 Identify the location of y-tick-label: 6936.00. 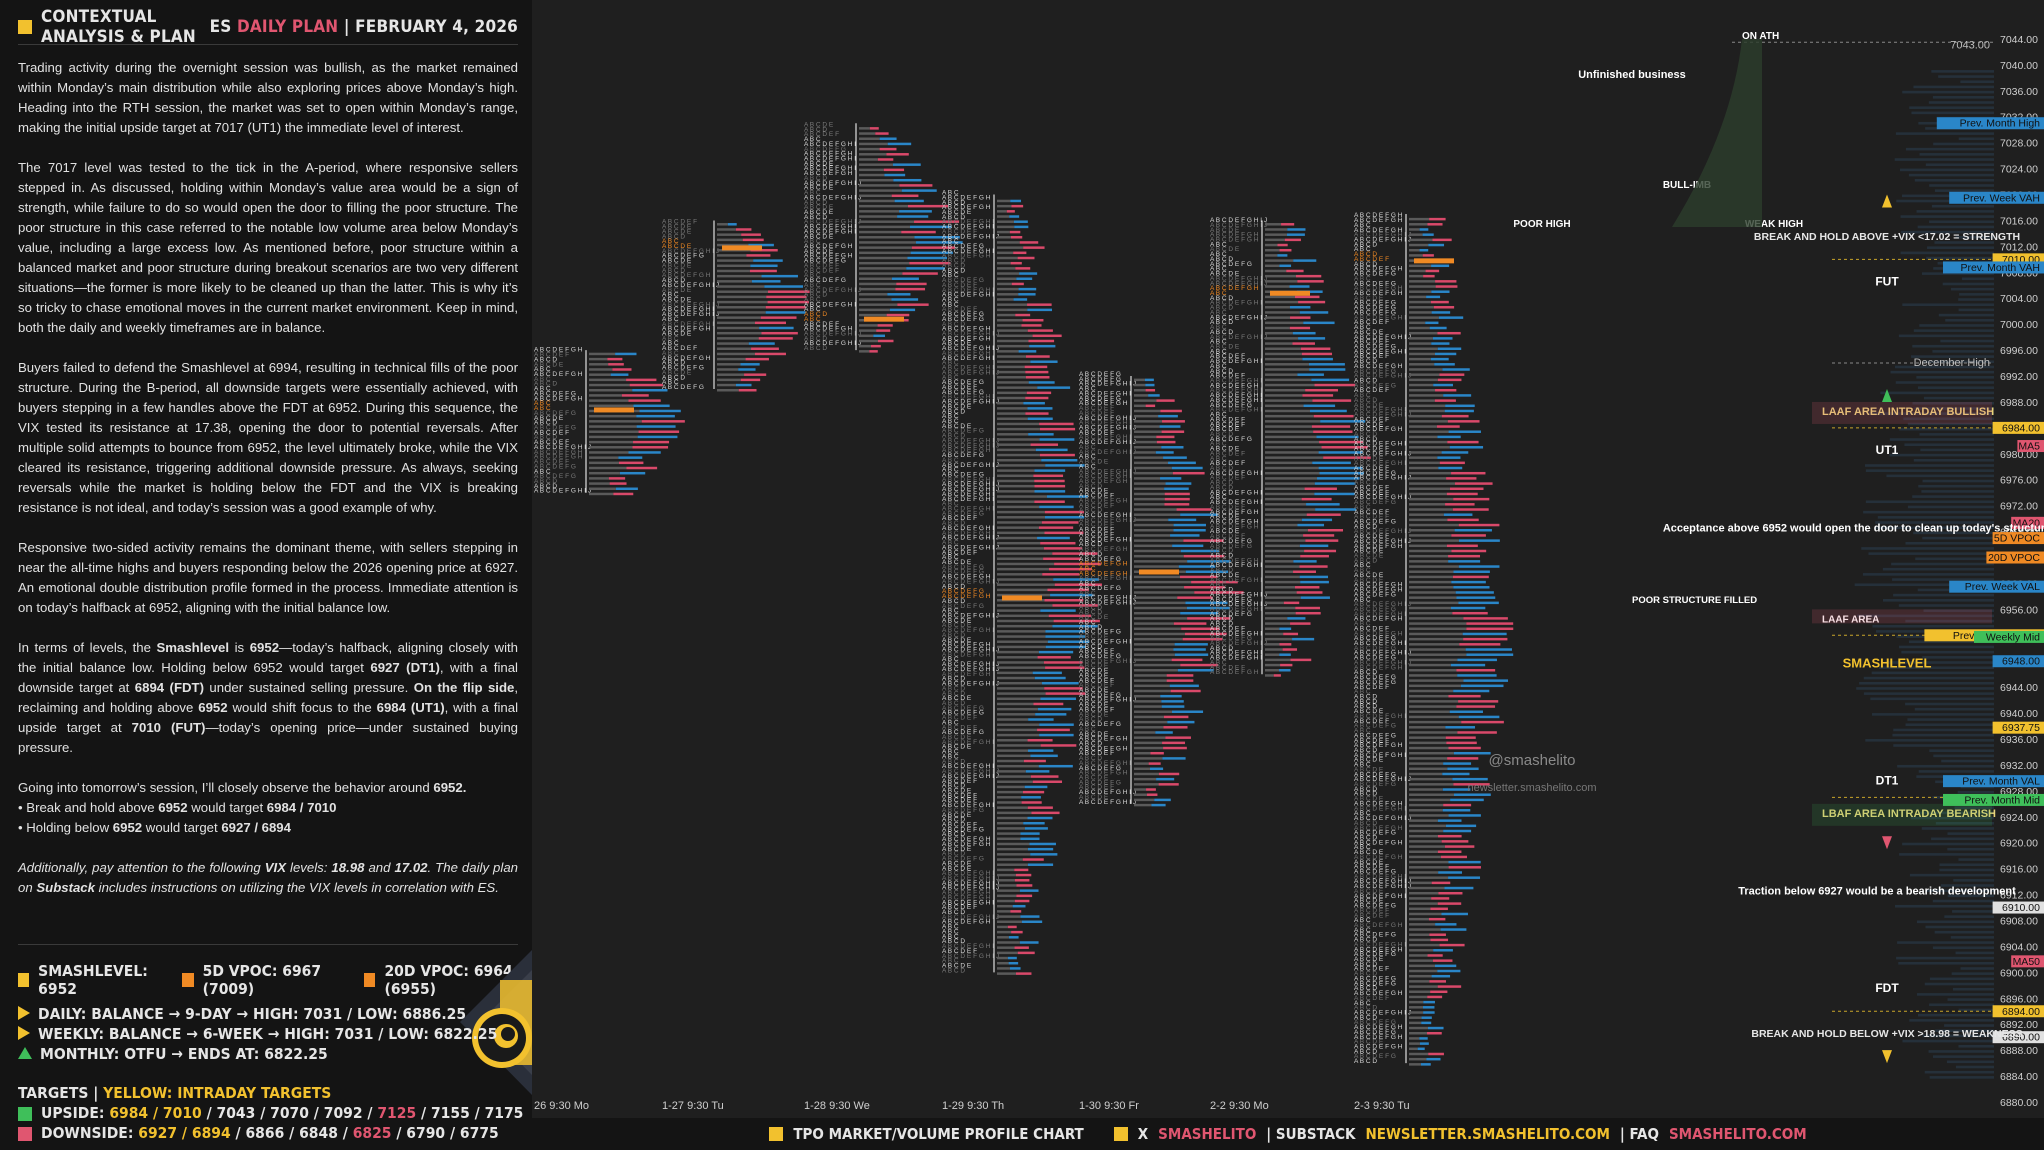
(2019, 740).